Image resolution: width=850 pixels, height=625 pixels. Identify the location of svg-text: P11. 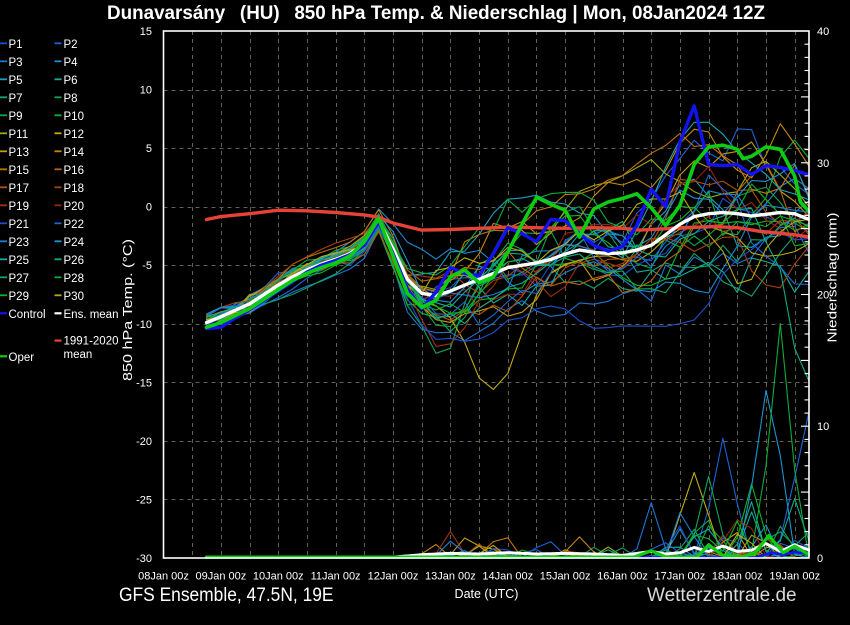
(19, 135).